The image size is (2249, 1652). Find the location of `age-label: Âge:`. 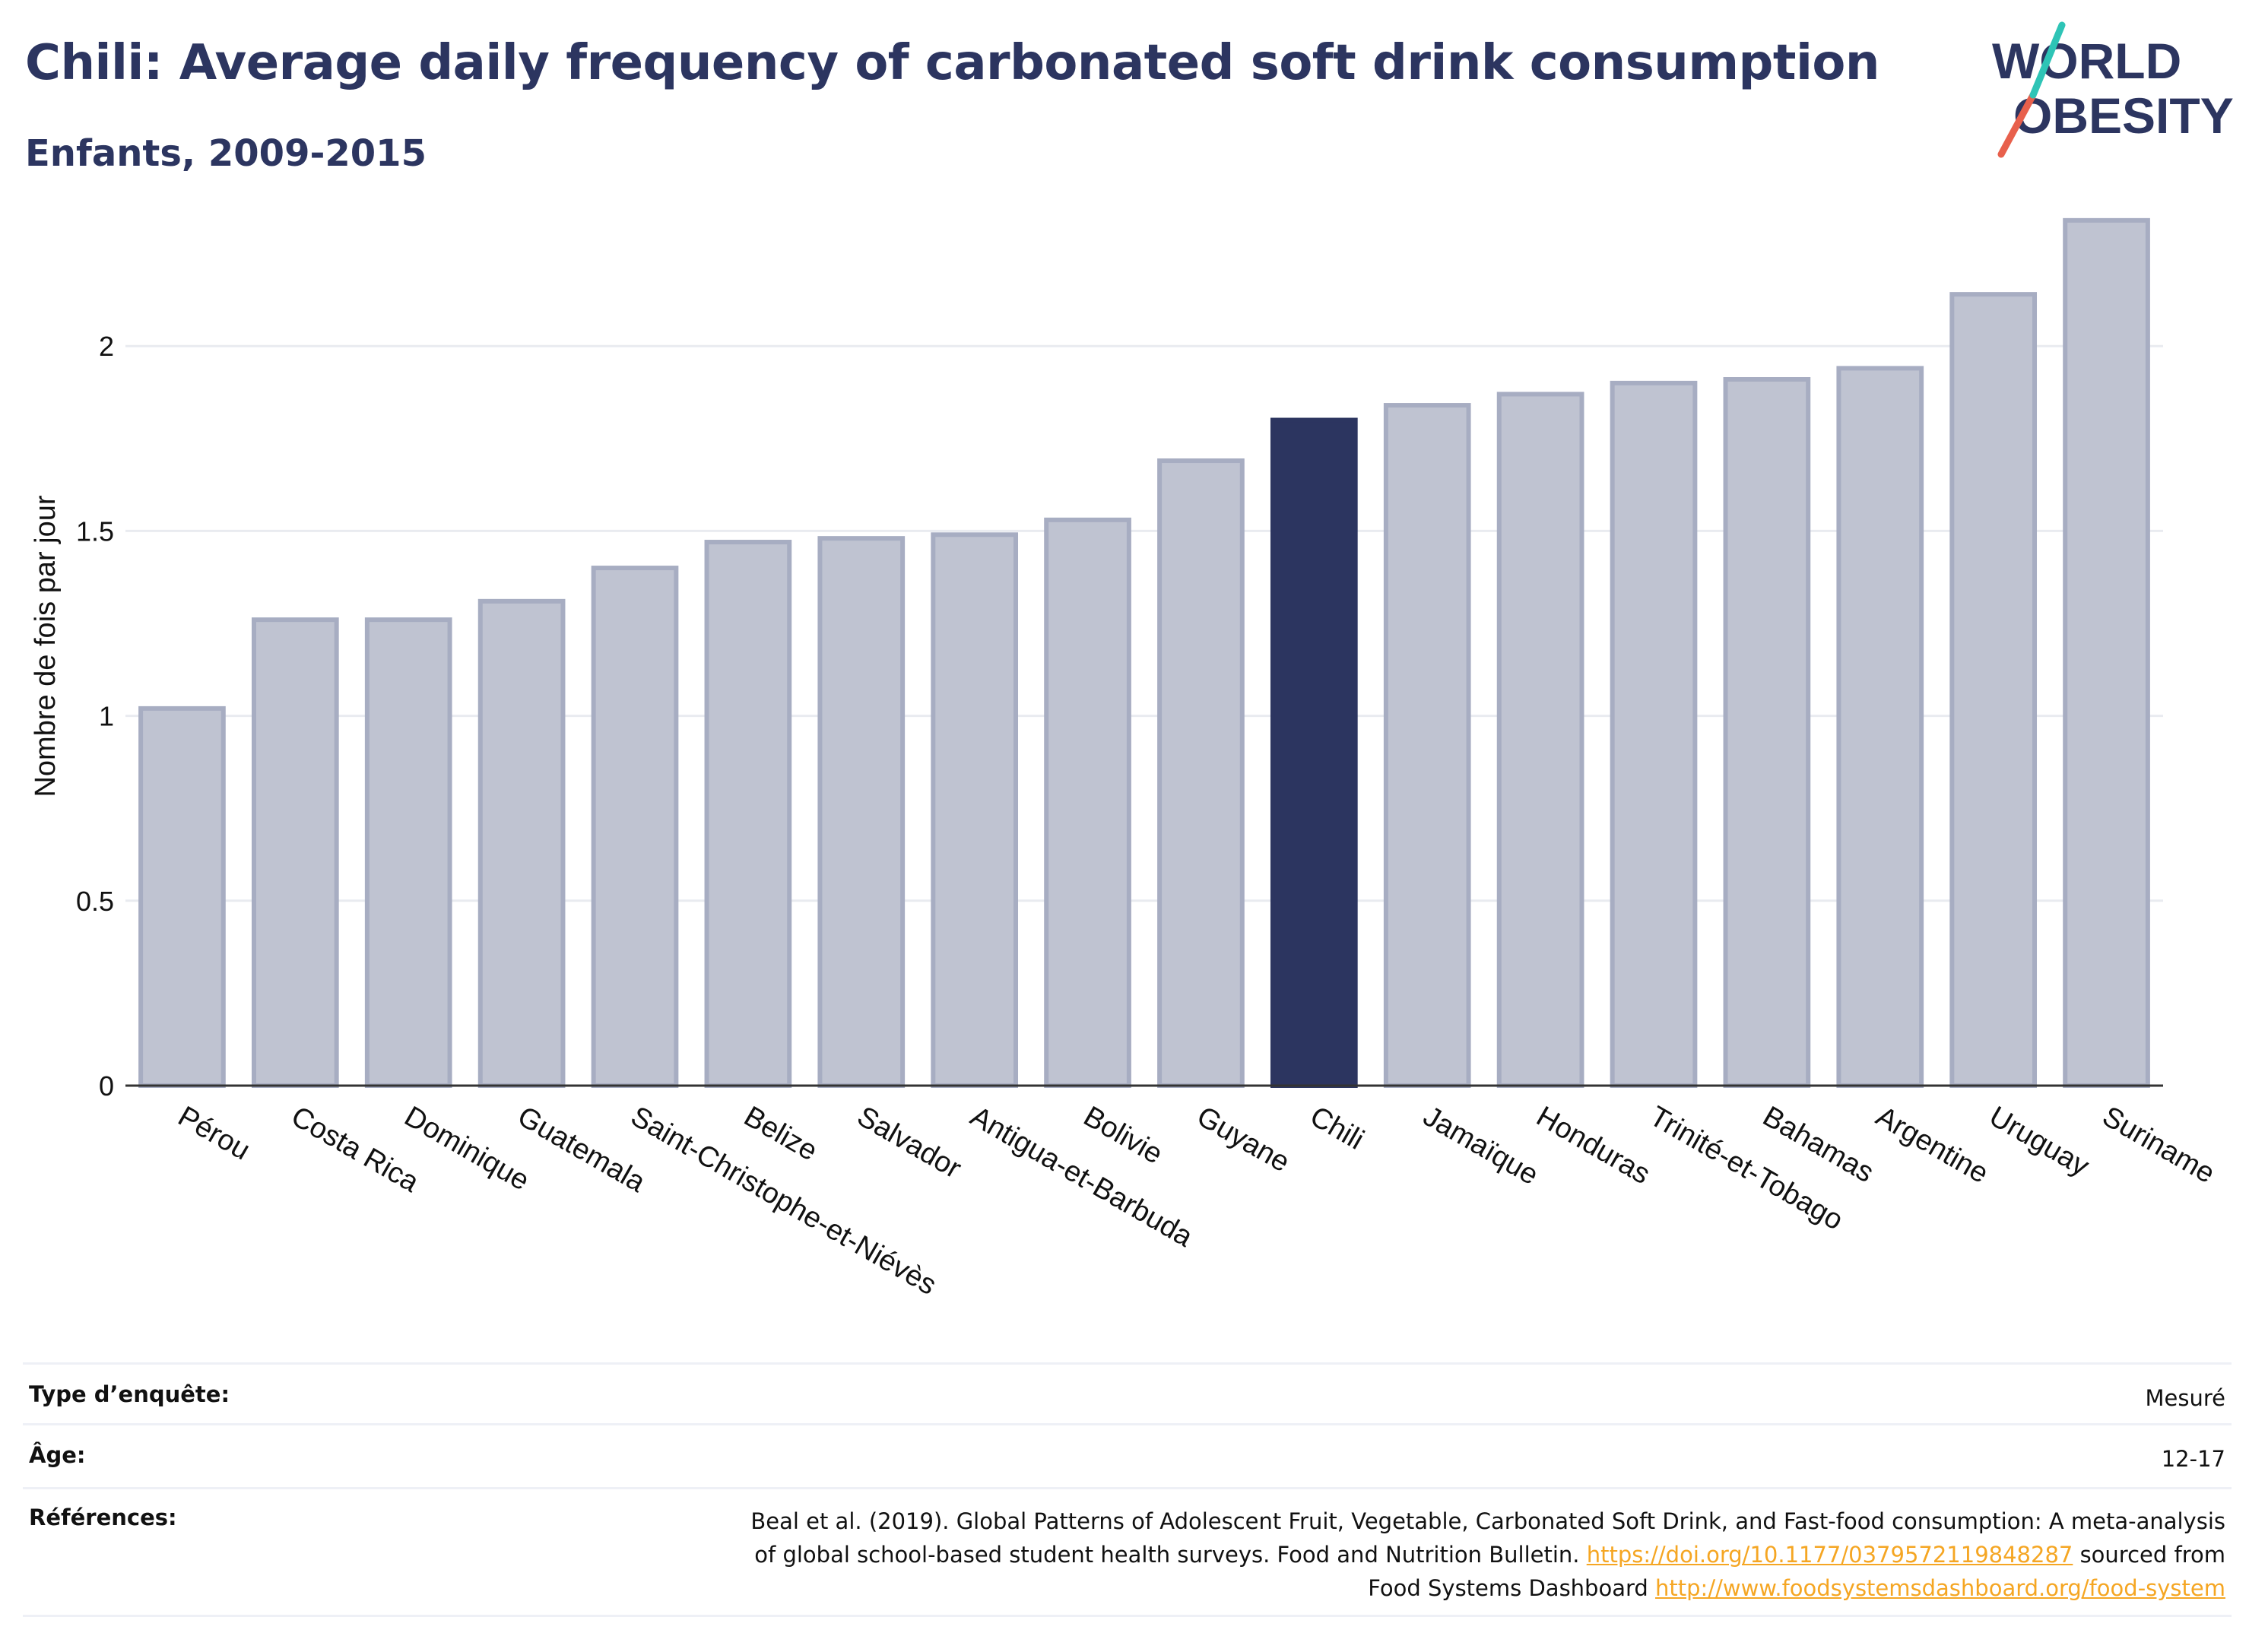

age-label: Âge: is located at coordinates (175, 1456).